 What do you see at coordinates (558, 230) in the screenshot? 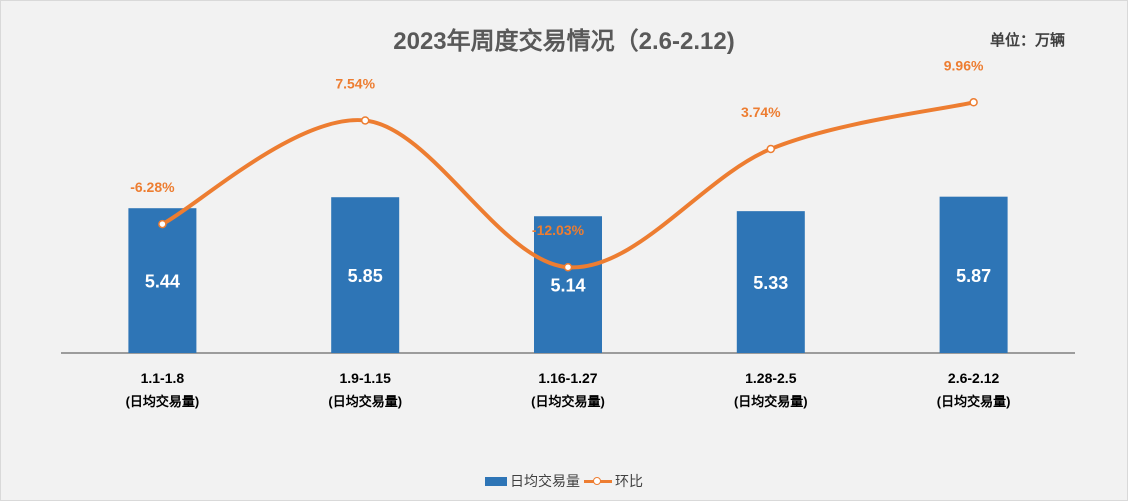
I see `line-value-label-3: -12.03%` at bounding box center [558, 230].